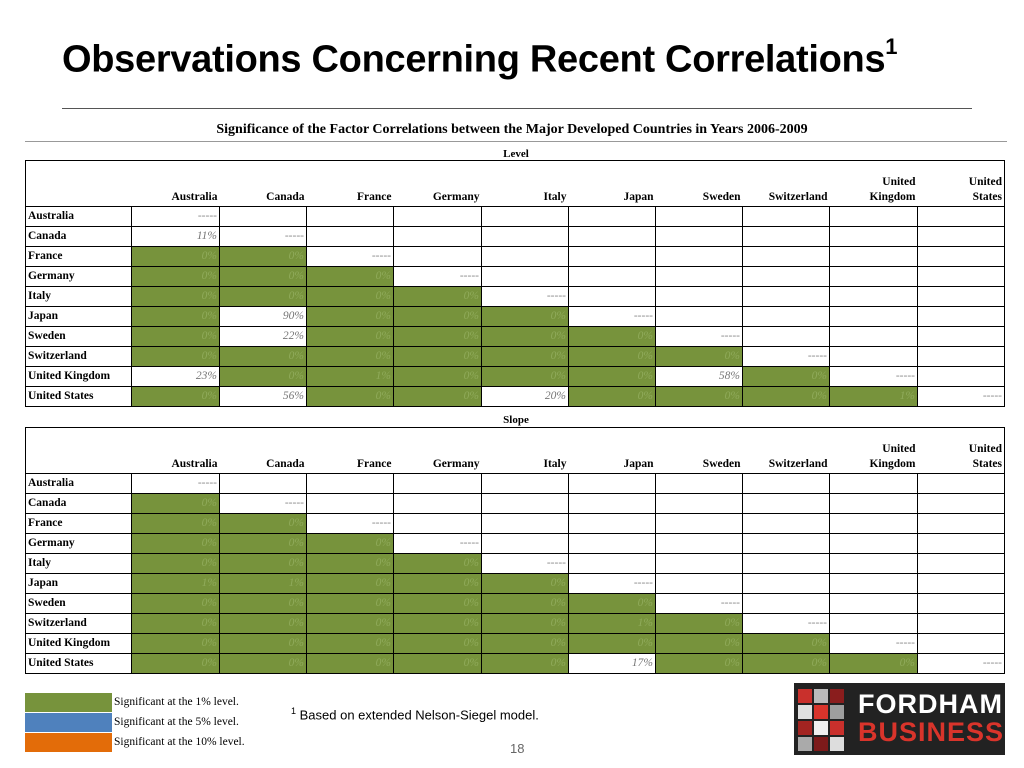 This screenshot has width=1024, height=768. I want to click on table-row: France 0% 0% -----, so click(515, 523).